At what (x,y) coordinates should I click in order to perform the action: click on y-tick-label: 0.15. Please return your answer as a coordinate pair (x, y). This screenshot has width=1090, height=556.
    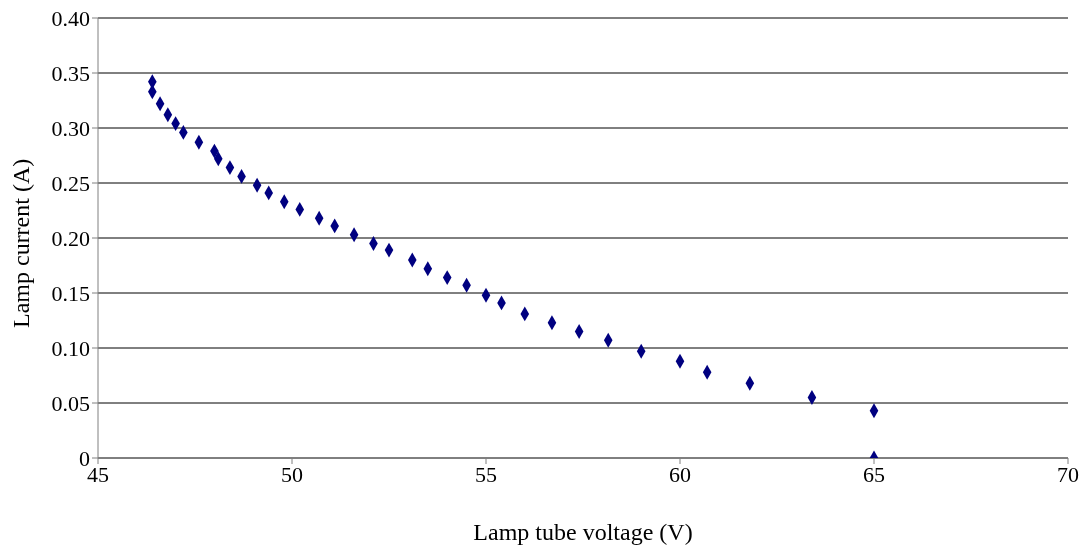
    Looking at the image, I should click on (70, 293).